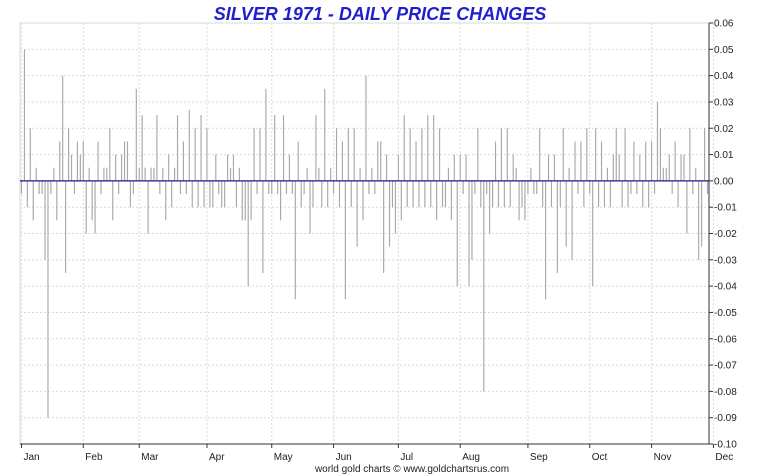 The width and height of the screenshot is (760, 475). I want to click on x-tick-label: Dec, so click(724, 457).